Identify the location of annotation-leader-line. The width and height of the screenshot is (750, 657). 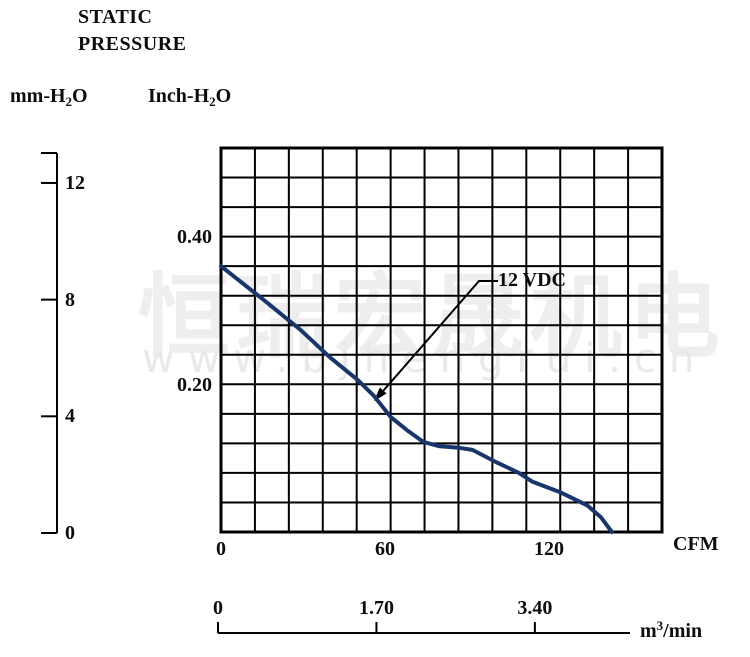
(437, 339).